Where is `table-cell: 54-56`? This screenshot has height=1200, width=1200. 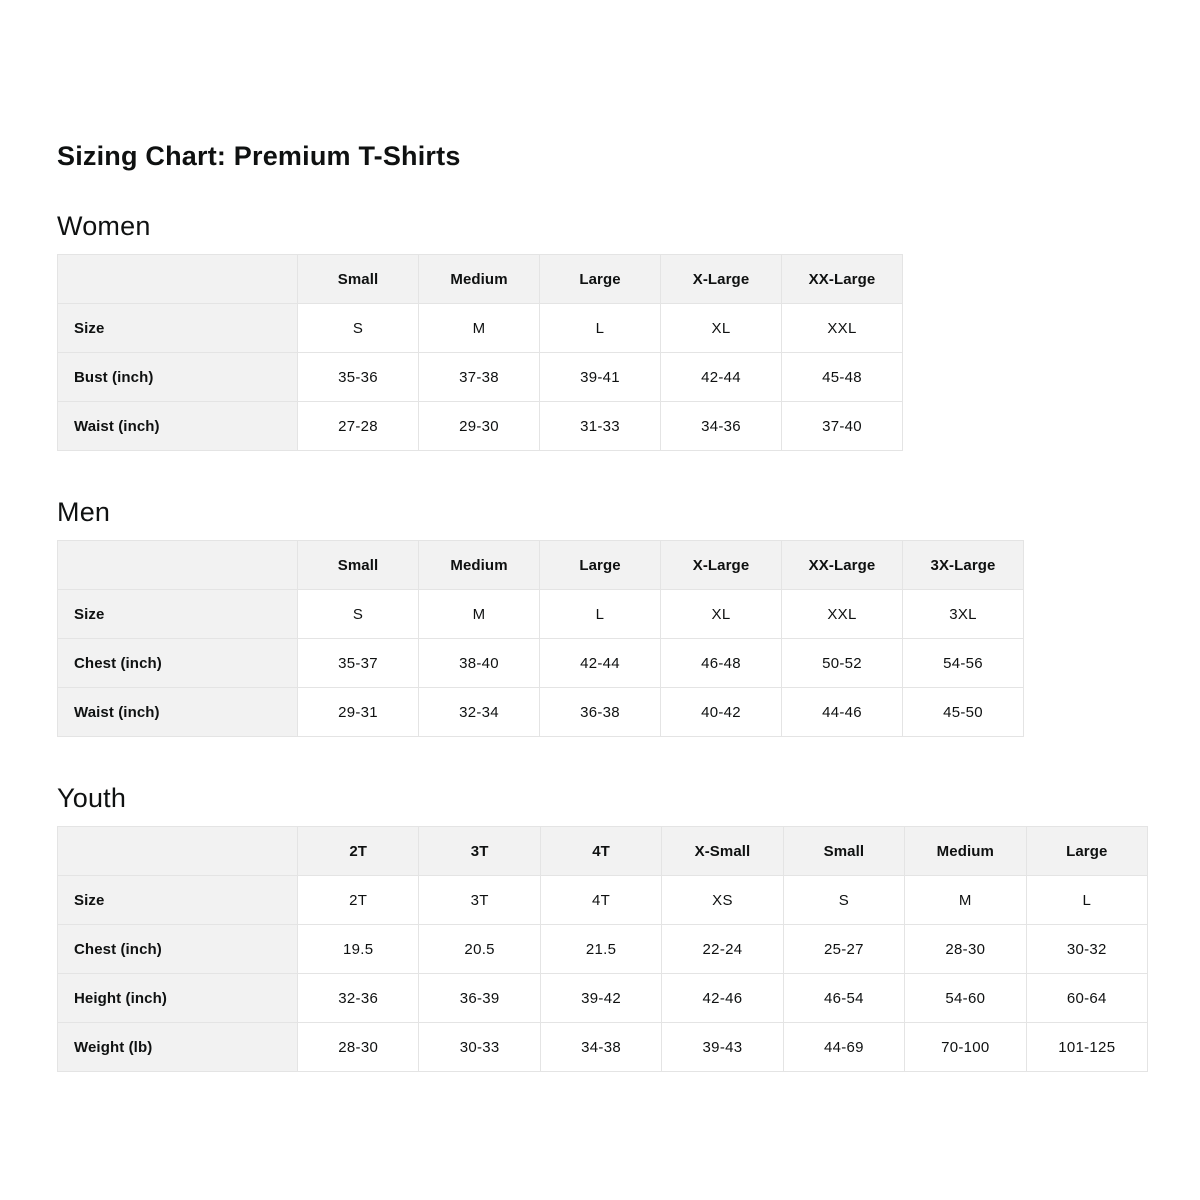 table-cell: 54-56 is located at coordinates (963, 663).